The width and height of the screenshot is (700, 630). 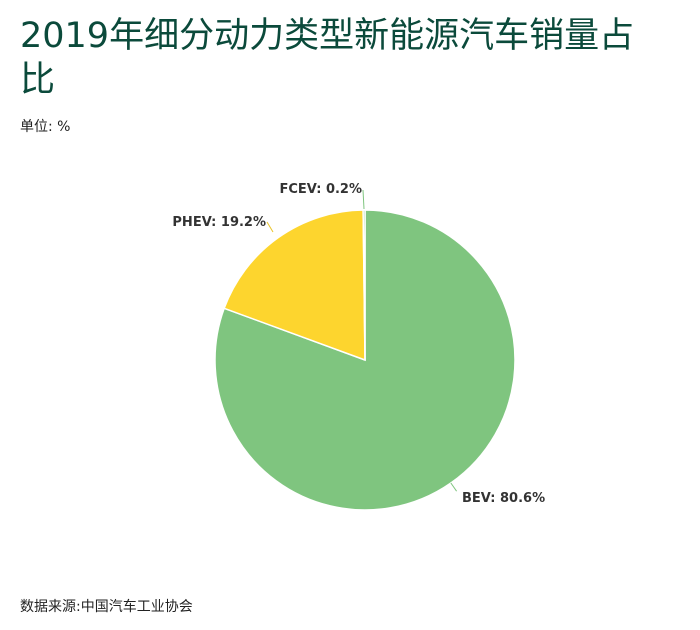 What do you see at coordinates (294, 285) in the screenshot?
I see `pie-slice-phev` at bounding box center [294, 285].